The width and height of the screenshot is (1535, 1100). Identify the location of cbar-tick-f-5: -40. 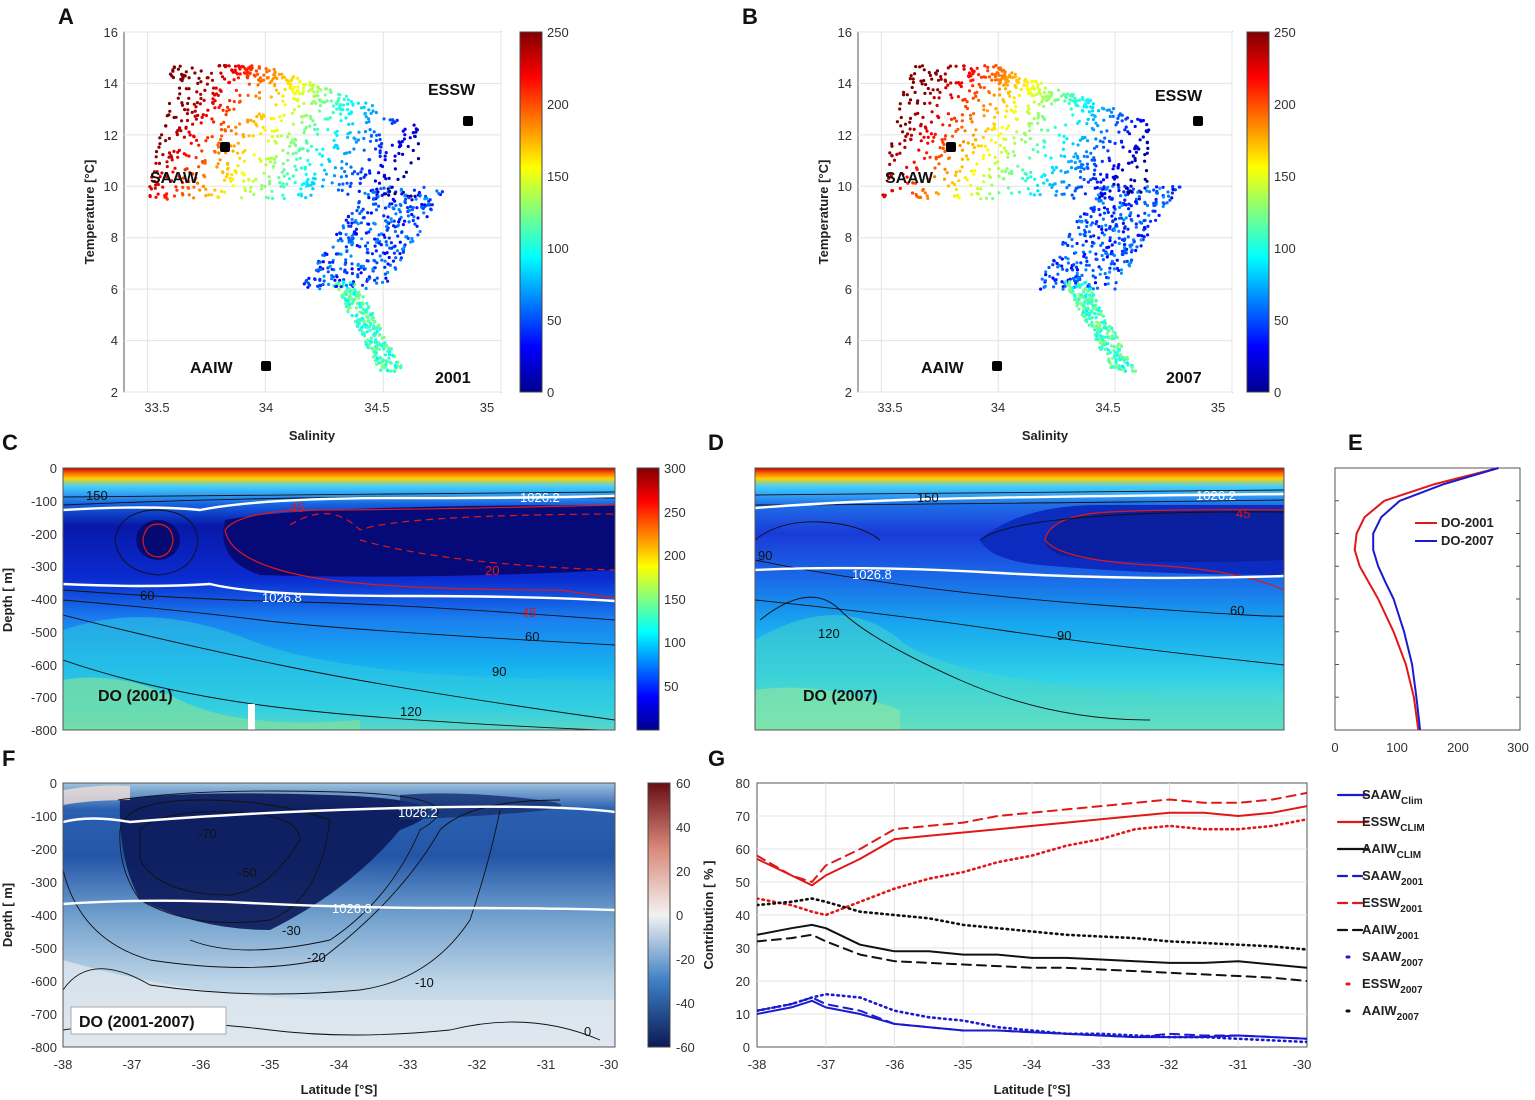
(685, 1003).